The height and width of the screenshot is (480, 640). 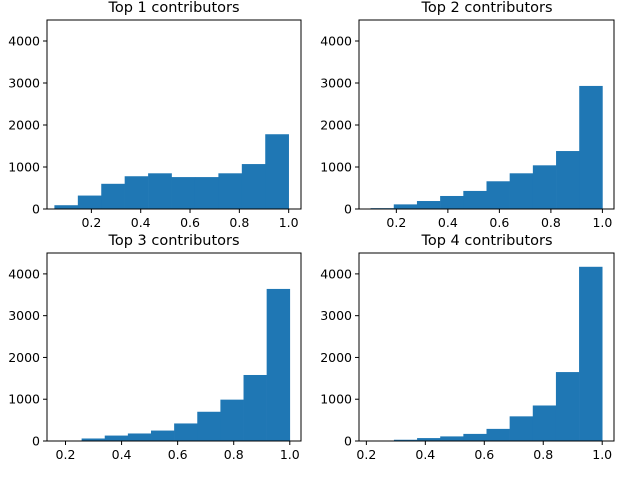 I want to click on subplot-title: Top 4 contributors, so click(x=486, y=241).